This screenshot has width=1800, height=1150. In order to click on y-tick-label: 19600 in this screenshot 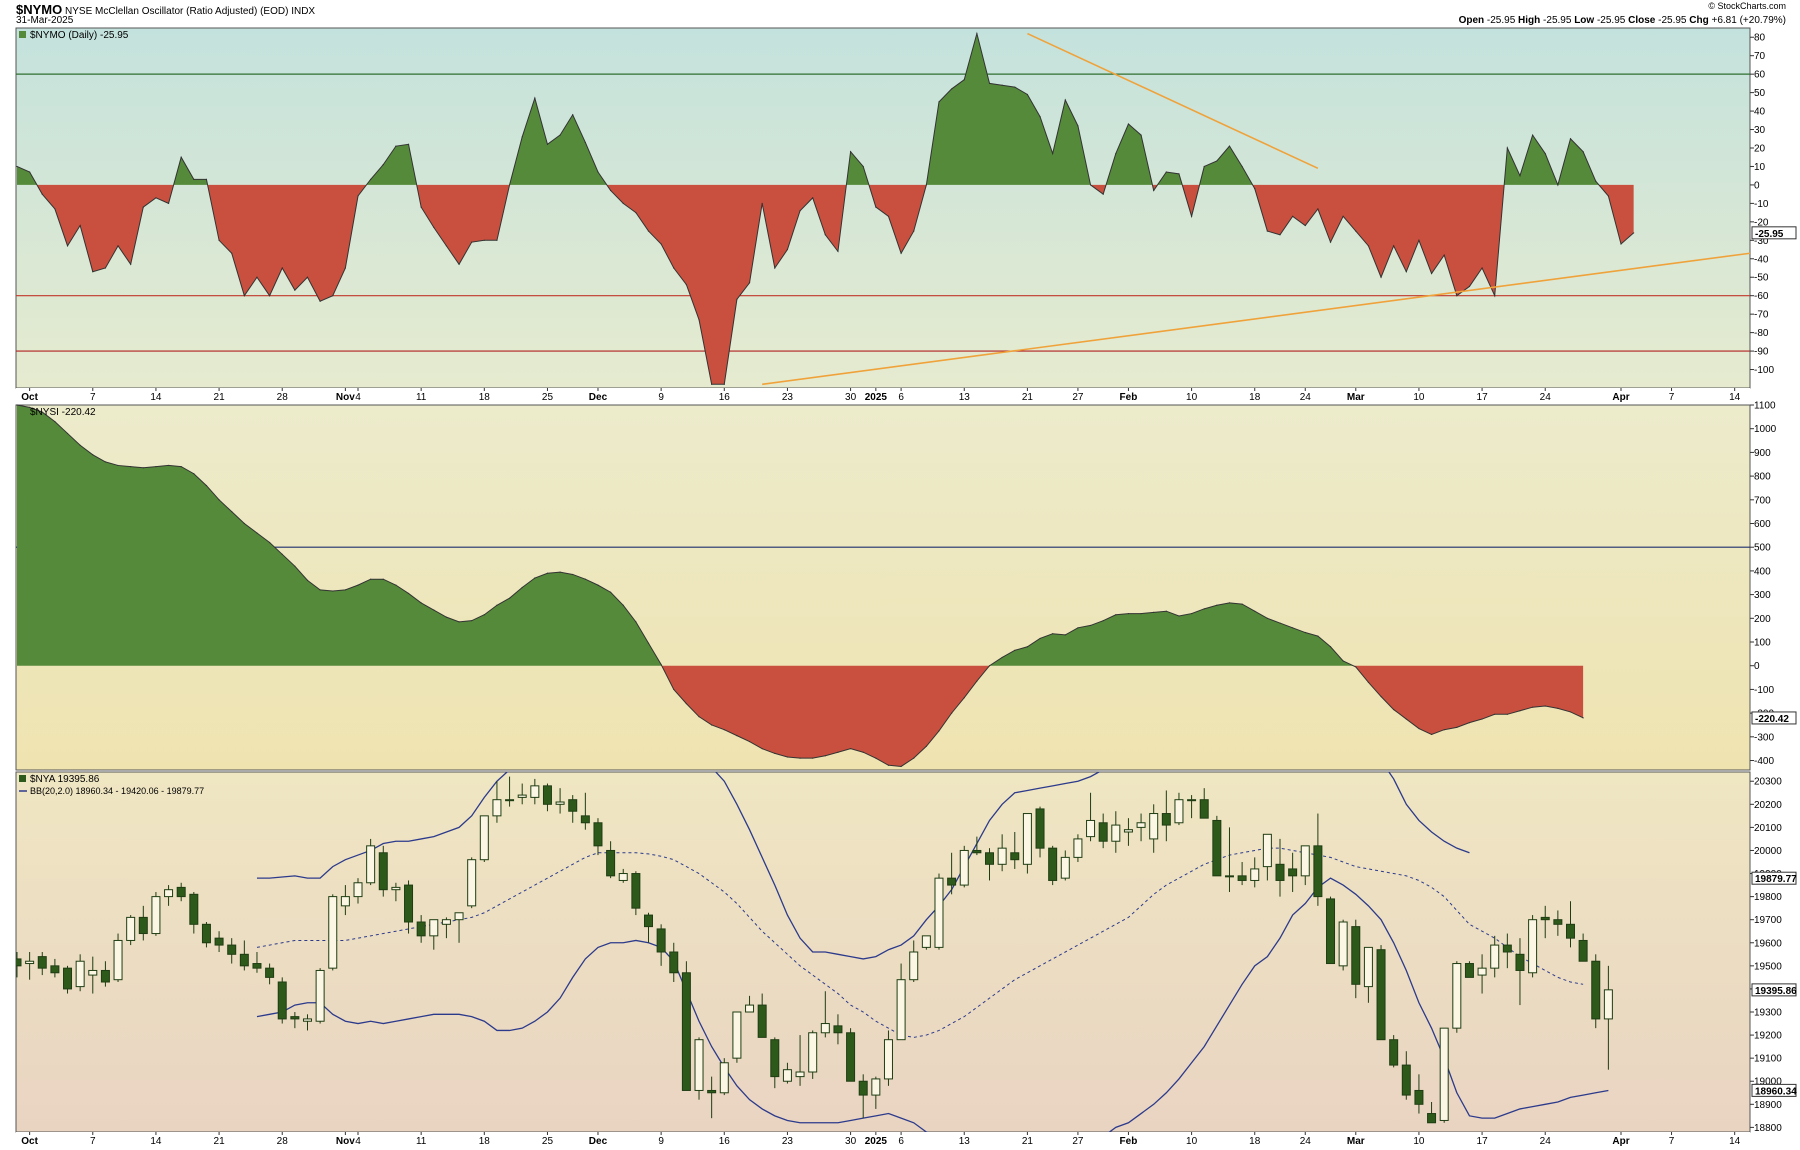, I will do `click(1768, 943)`.